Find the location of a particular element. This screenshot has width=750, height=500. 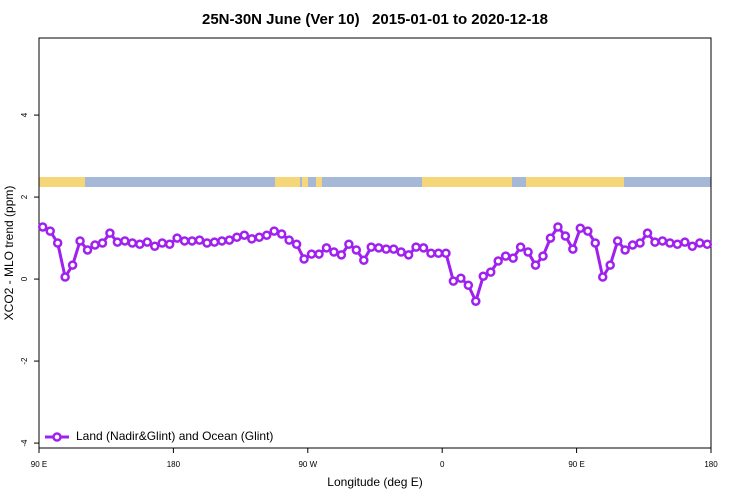

y-tick-label: -2 is located at coordinates (24, 361).